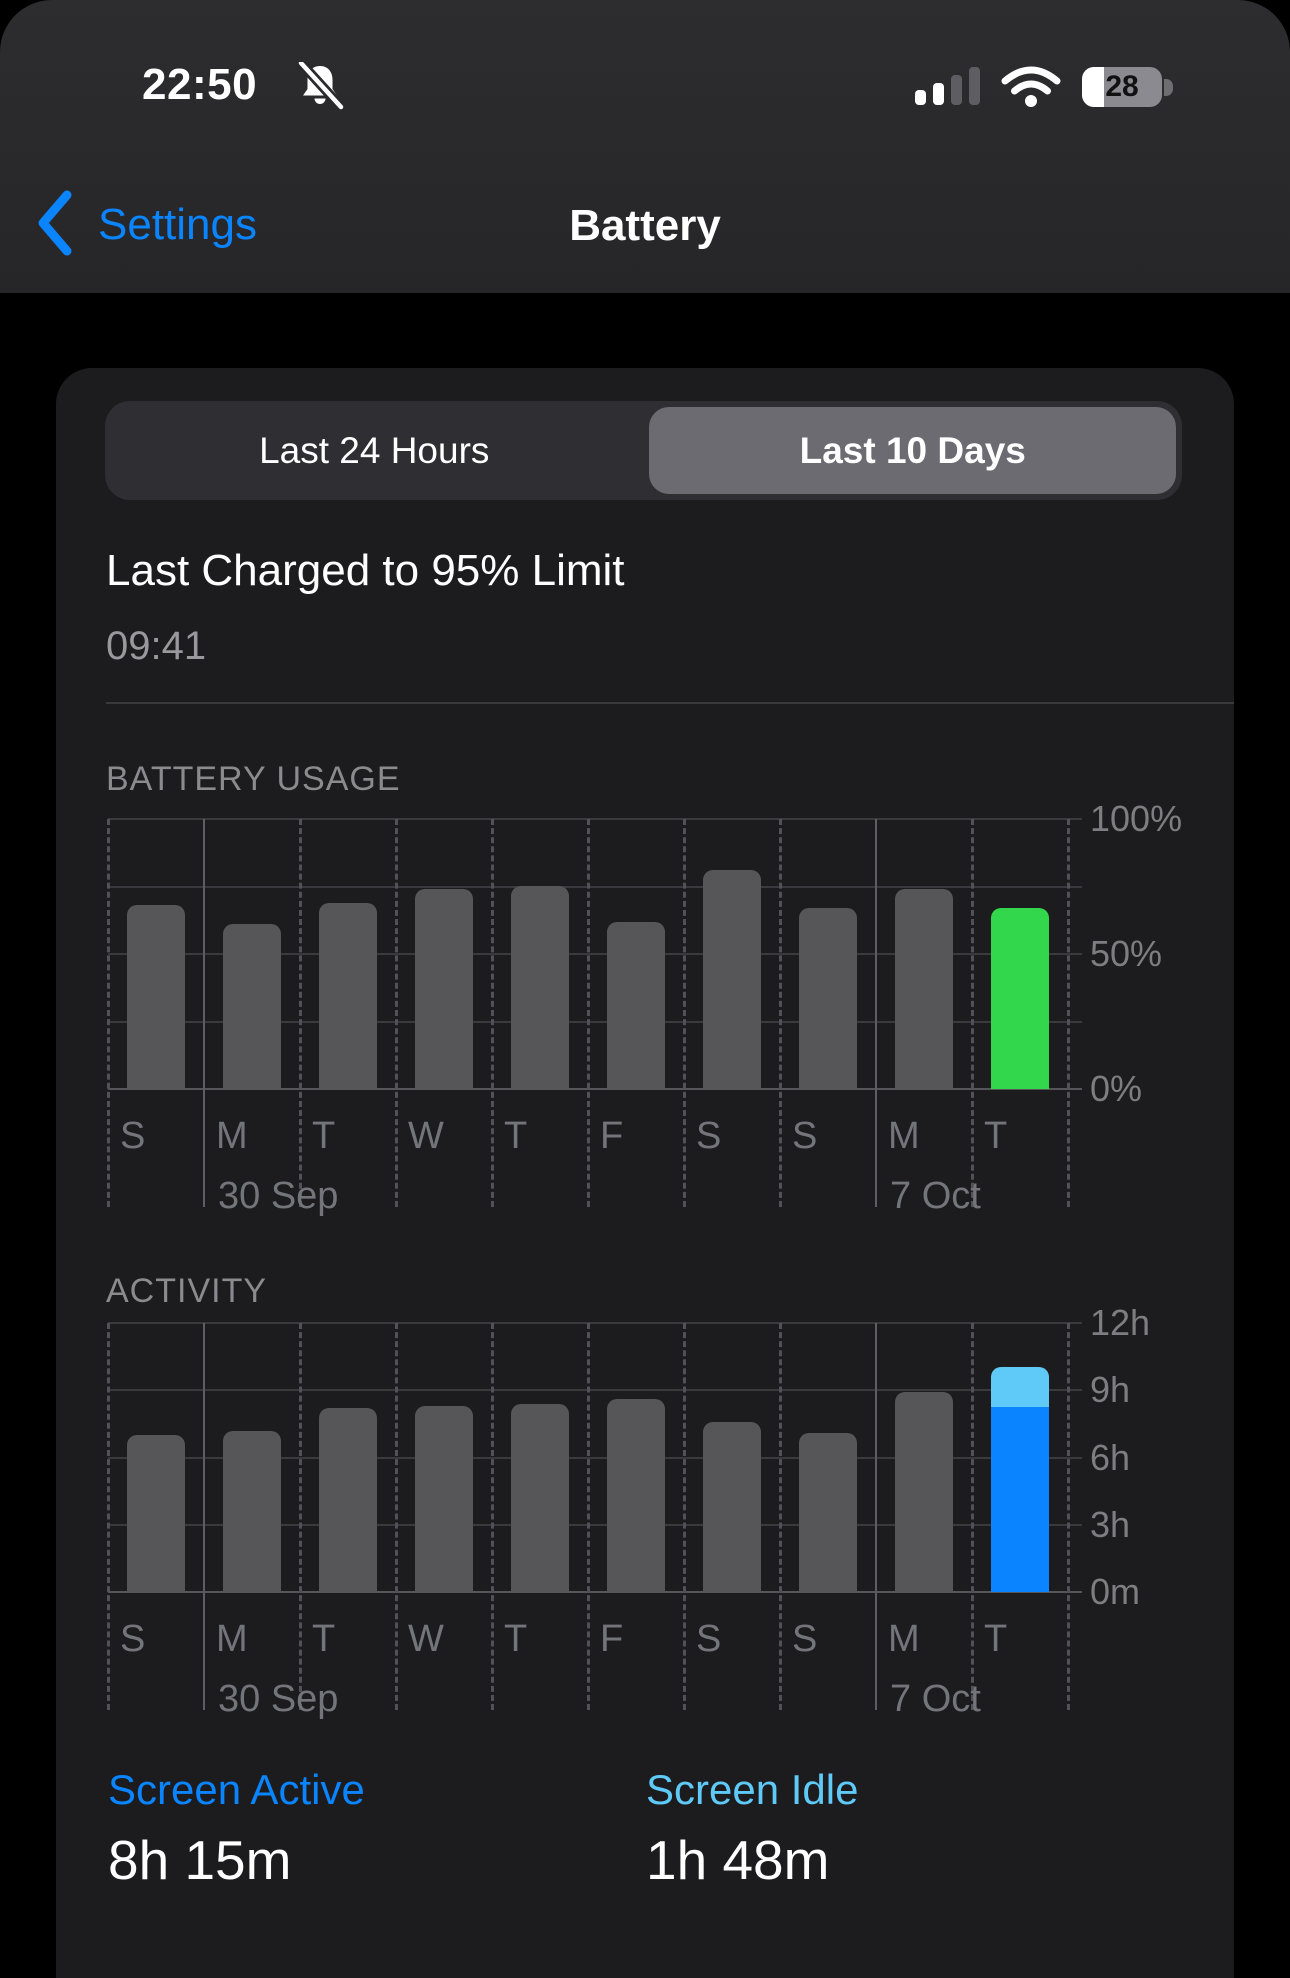  What do you see at coordinates (426, 1639) in the screenshot?
I see `day-label: W` at bounding box center [426, 1639].